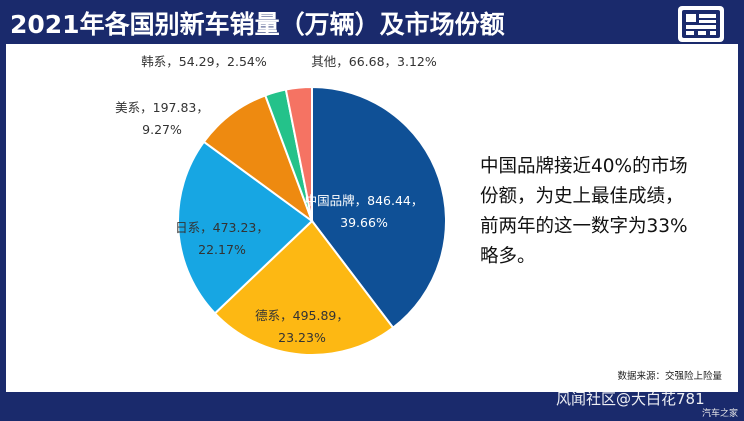 The height and width of the screenshot is (421, 744). Describe the element at coordinates (584, 166) in the screenshot. I see `commentary-line: 中国品牌接近40%的市场` at that location.